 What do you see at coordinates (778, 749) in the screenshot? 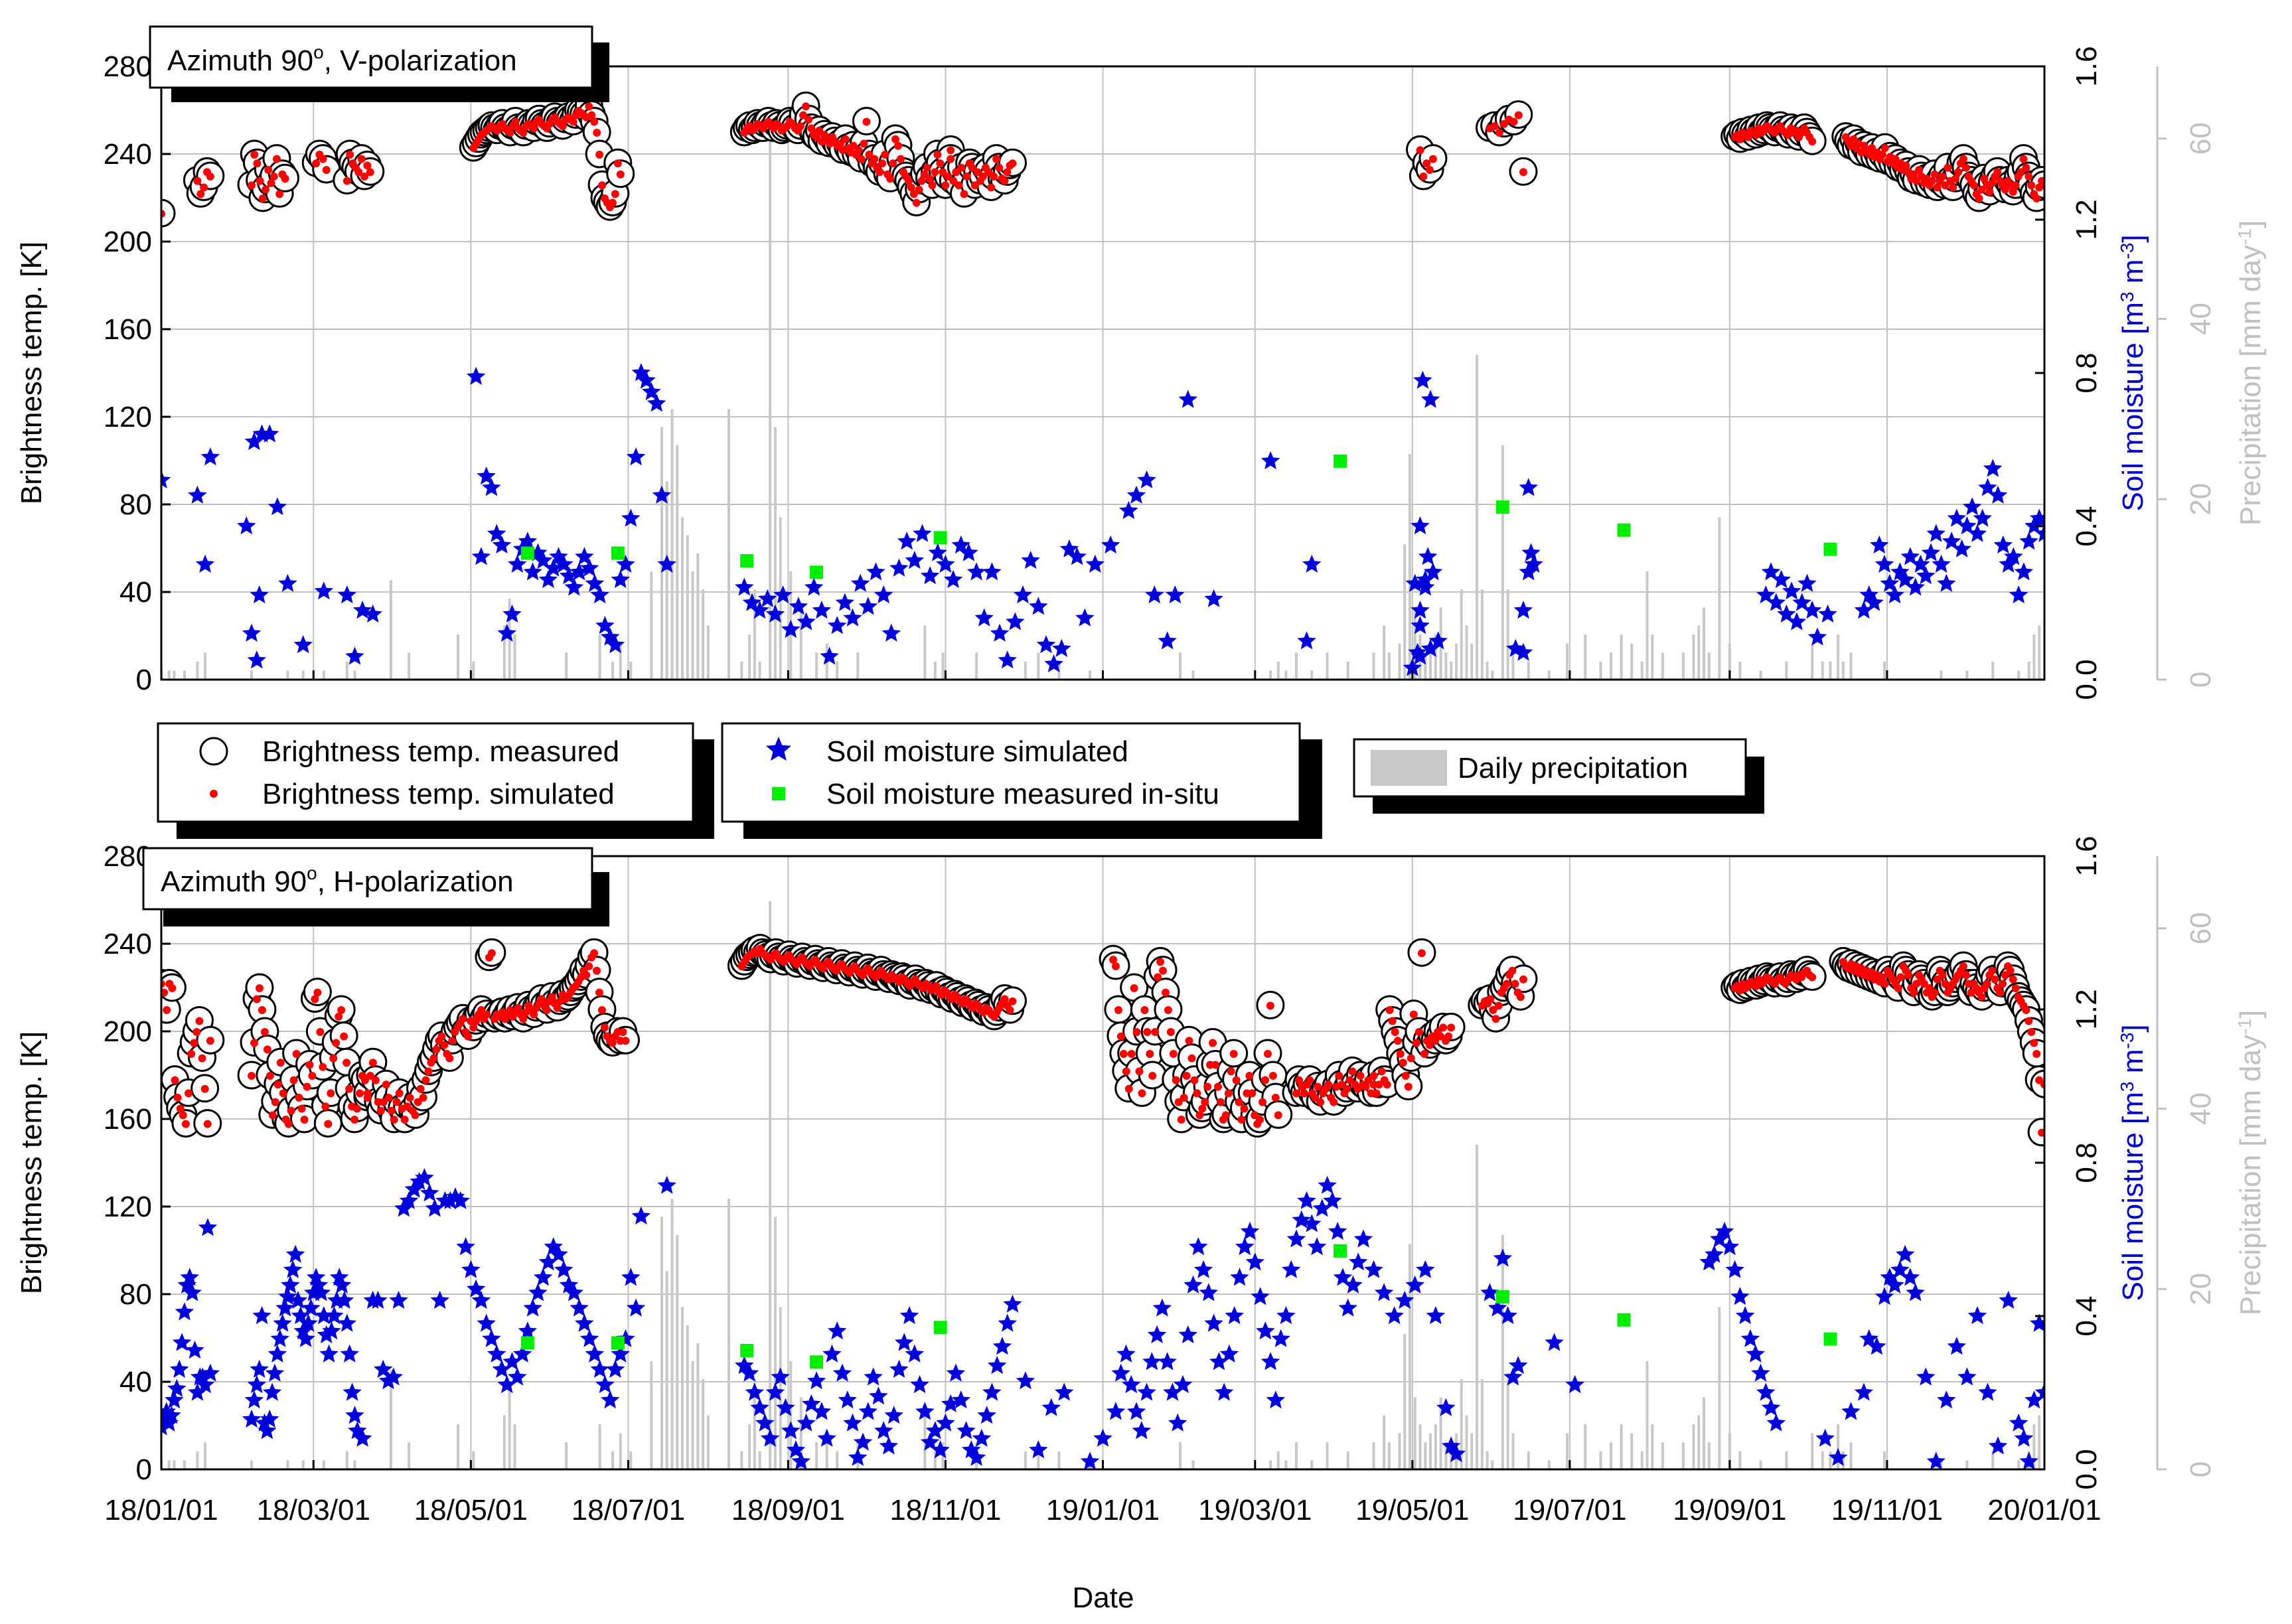
I see `legend-marker-sm-simulated` at bounding box center [778, 749].